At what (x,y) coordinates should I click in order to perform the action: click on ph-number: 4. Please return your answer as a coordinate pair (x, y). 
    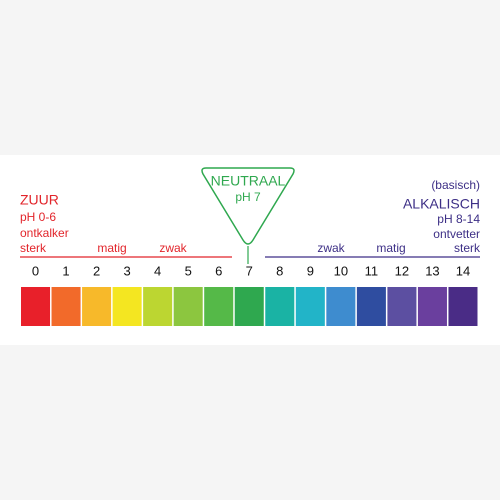
    Looking at the image, I should click on (157, 270).